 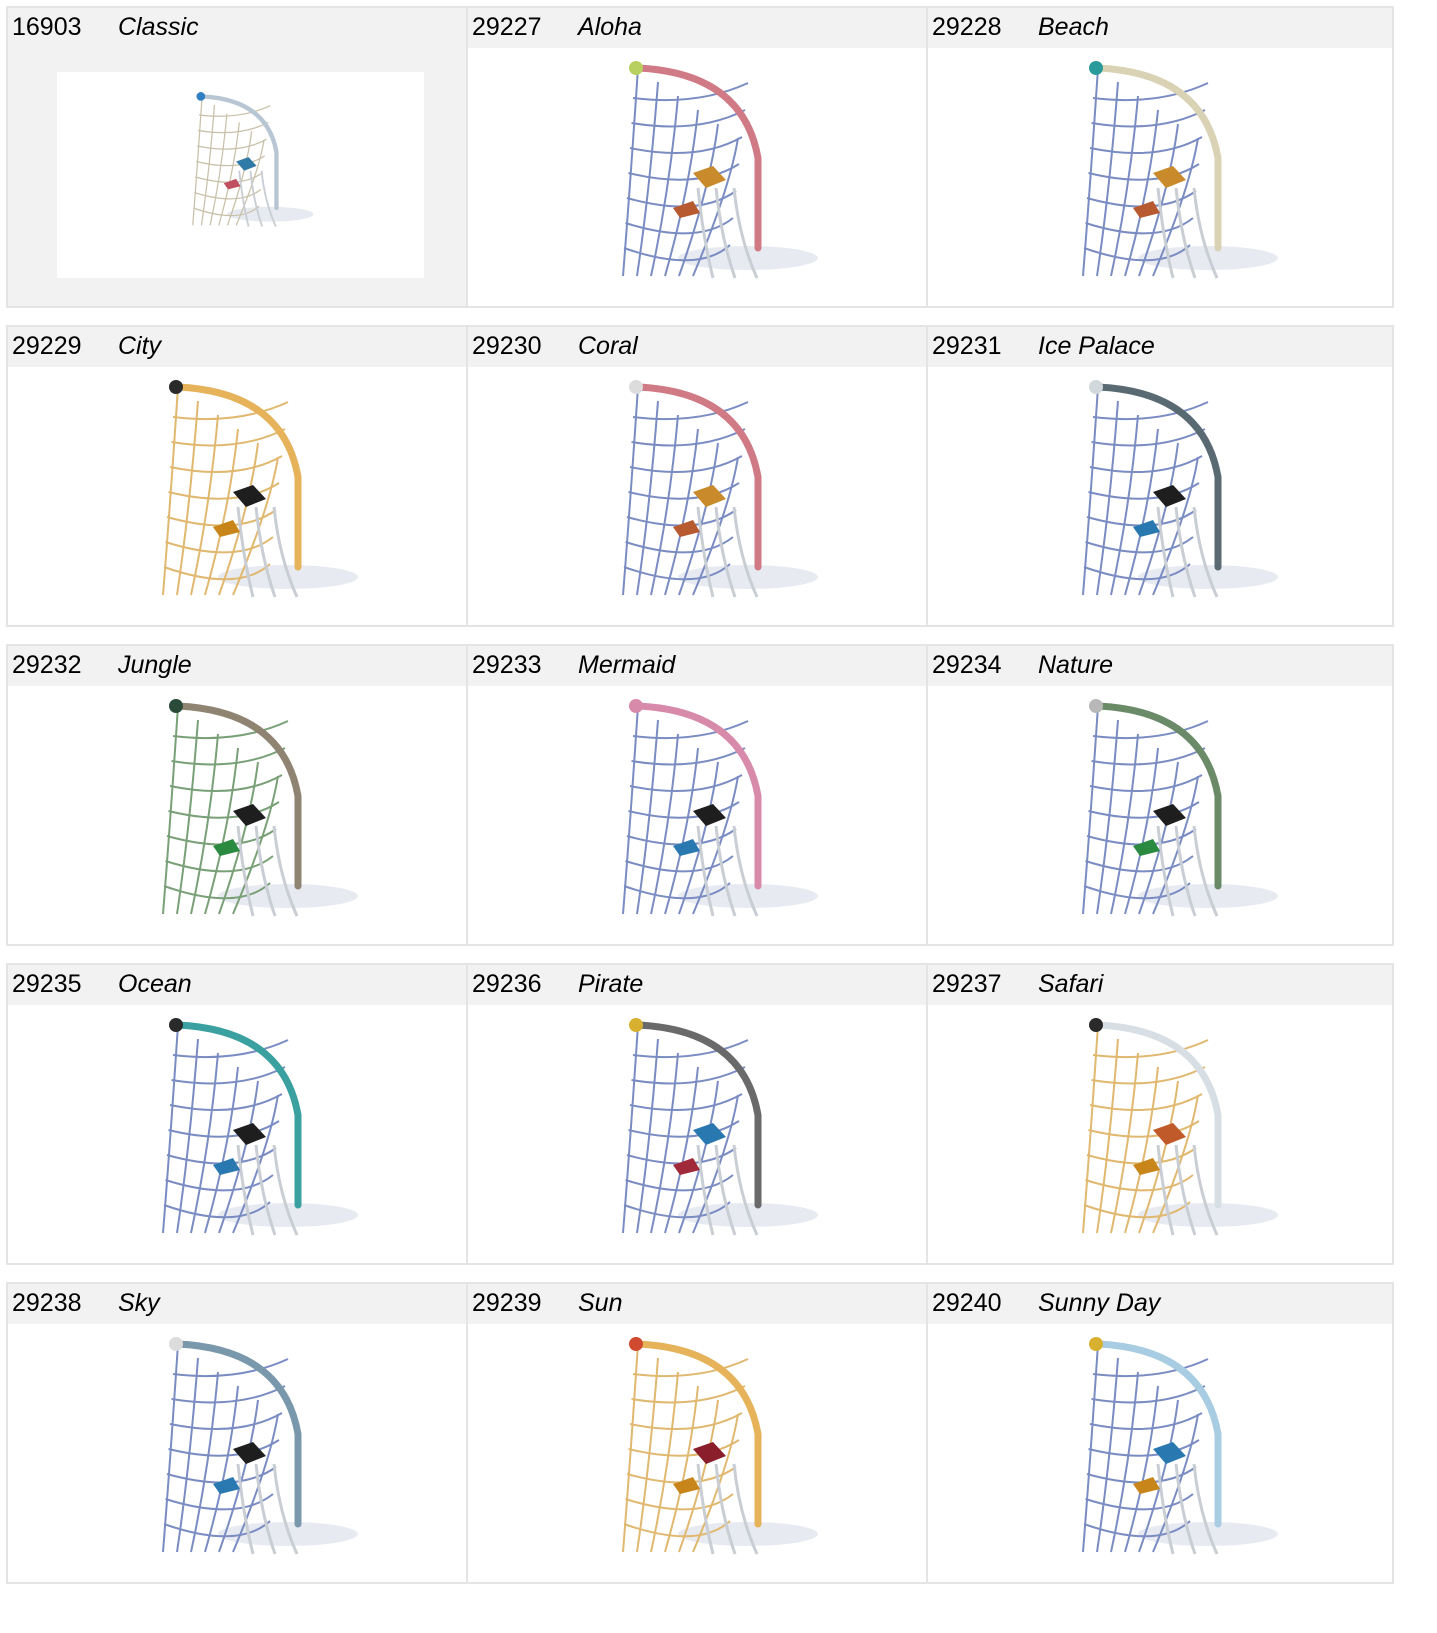 What do you see at coordinates (47, 1303) in the screenshot?
I see `variant-code: 29238` at bounding box center [47, 1303].